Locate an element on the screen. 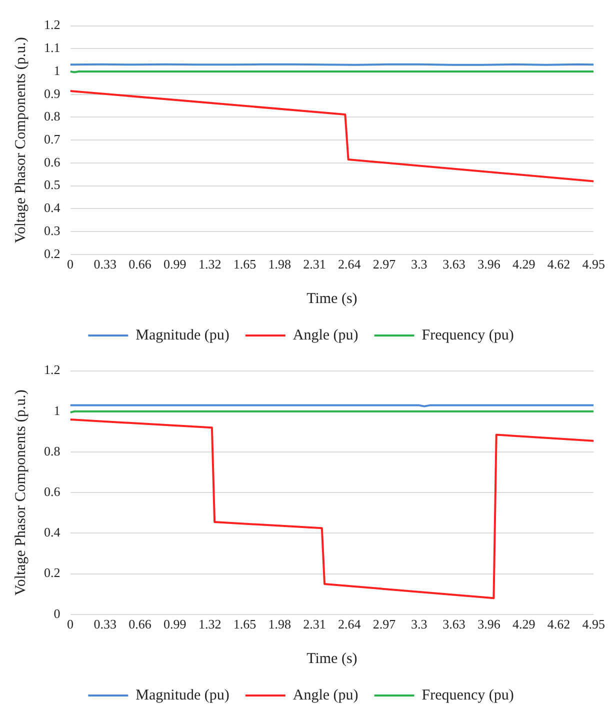 The image size is (615, 725). y-tick-label: 0 is located at coordinates (57, 613).